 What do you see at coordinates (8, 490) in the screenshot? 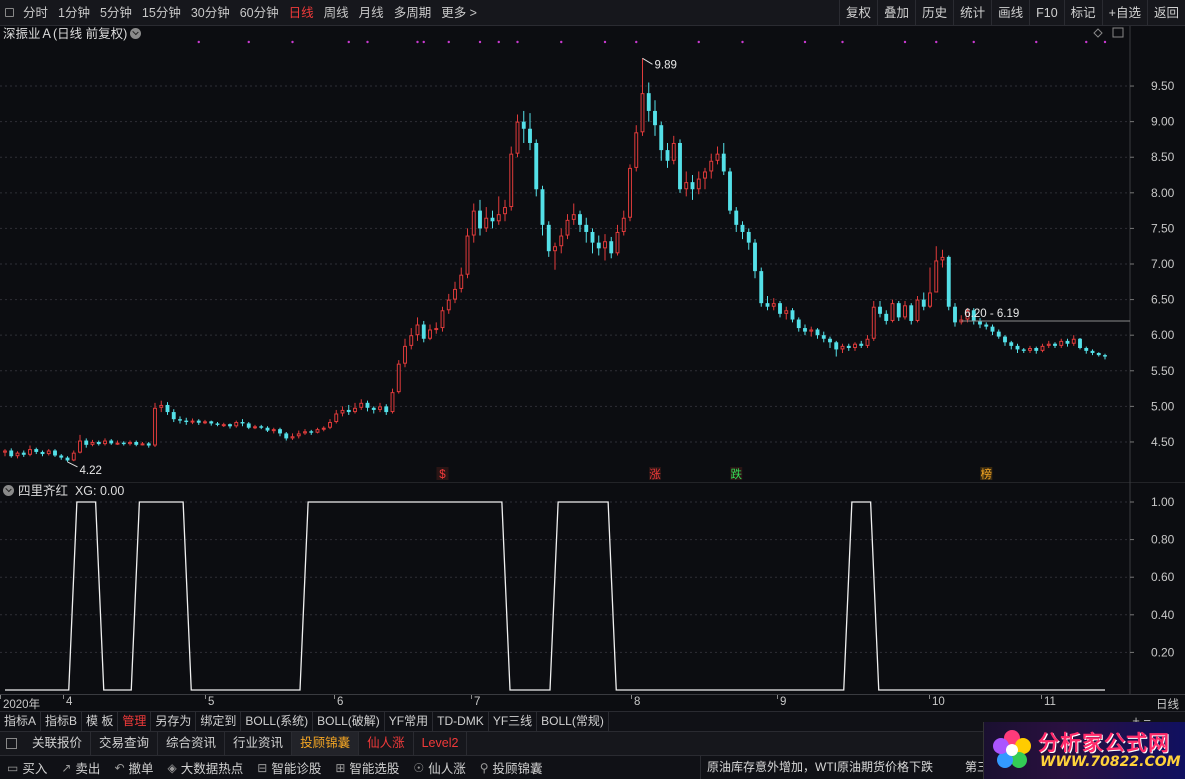
I see `indicator-dropdown-icon` at bounding box center [8, 490].